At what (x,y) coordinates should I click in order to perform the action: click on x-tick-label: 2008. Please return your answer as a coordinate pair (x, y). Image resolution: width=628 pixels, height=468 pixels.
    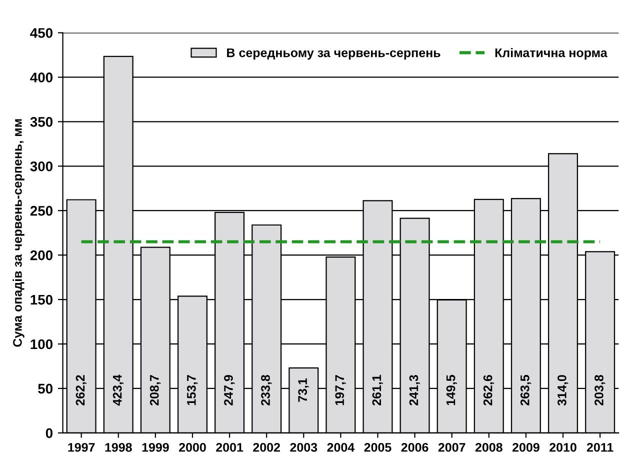
    Looking at the image, I should click on (488, 447).